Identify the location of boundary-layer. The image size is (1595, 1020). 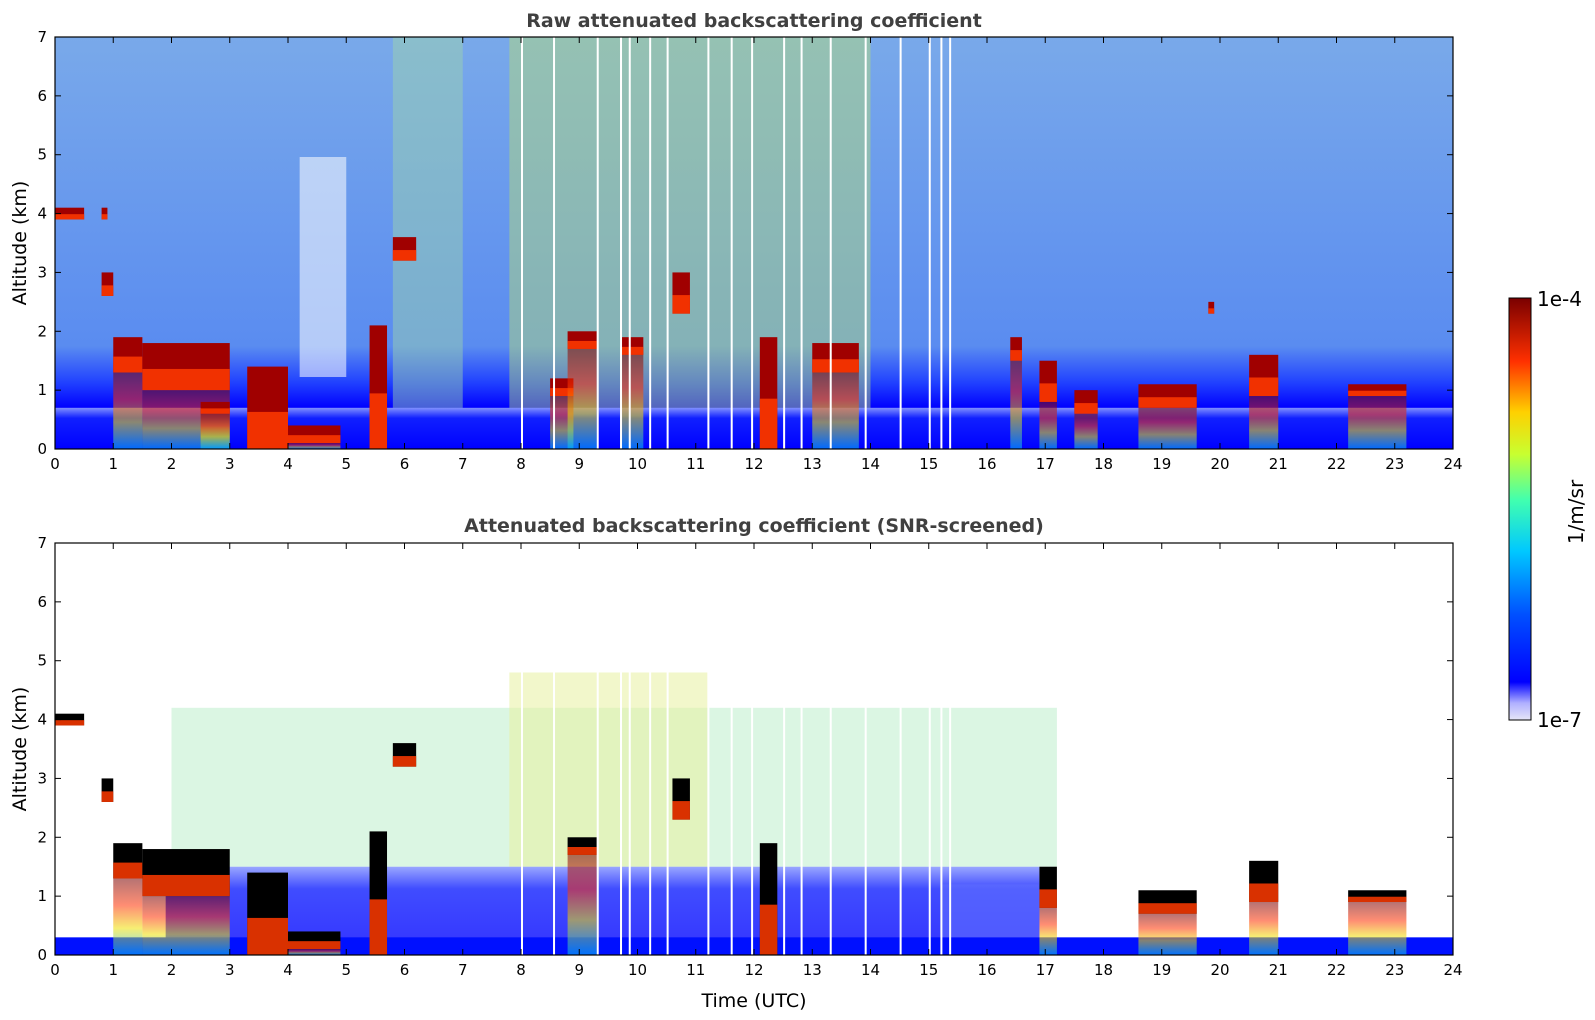
(990, 911).